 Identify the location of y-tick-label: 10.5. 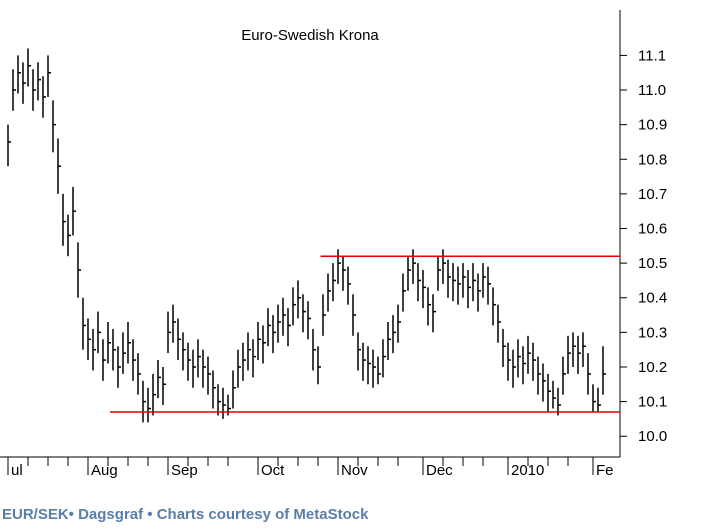
(652, 263).